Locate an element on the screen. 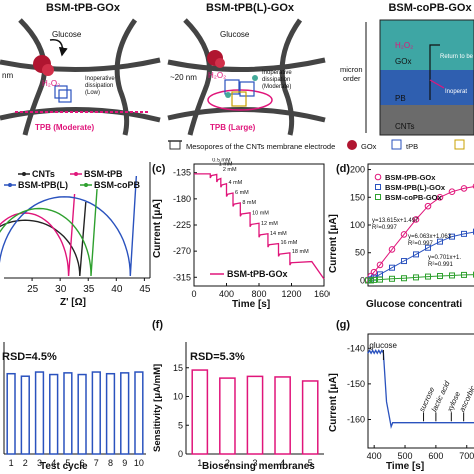 The image size is (474, 474). c-step-label: 4 mM is located at coordinates (236, 183).